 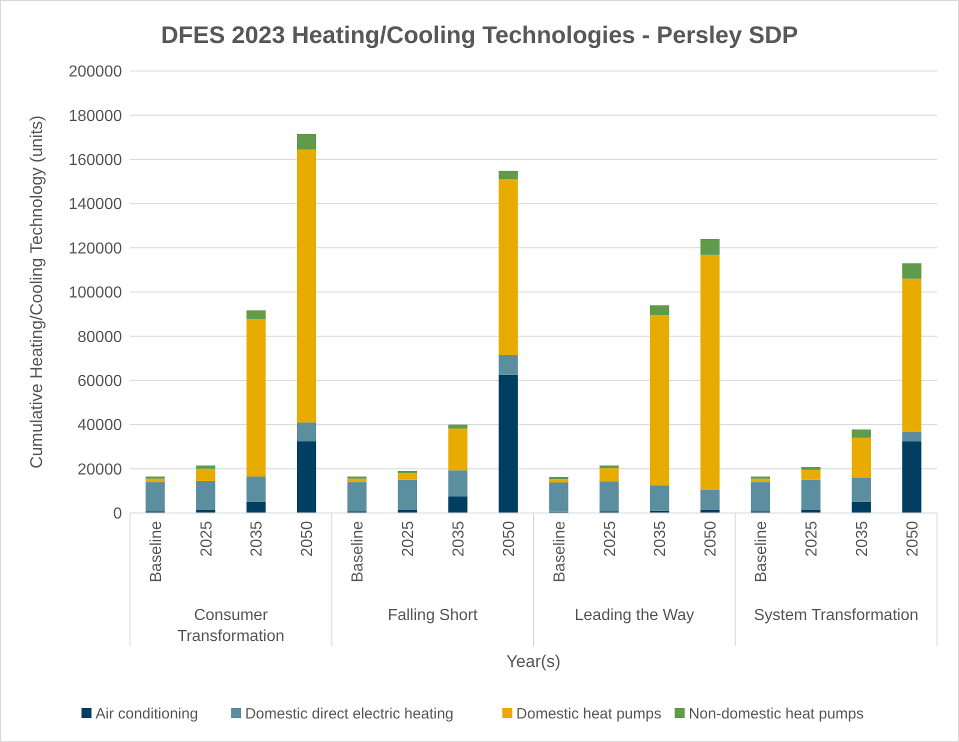 What do you see at coordinates (100, 381) in the screenshot?
I see `y-tick-label: 60000` at bounding box center [100, 381].